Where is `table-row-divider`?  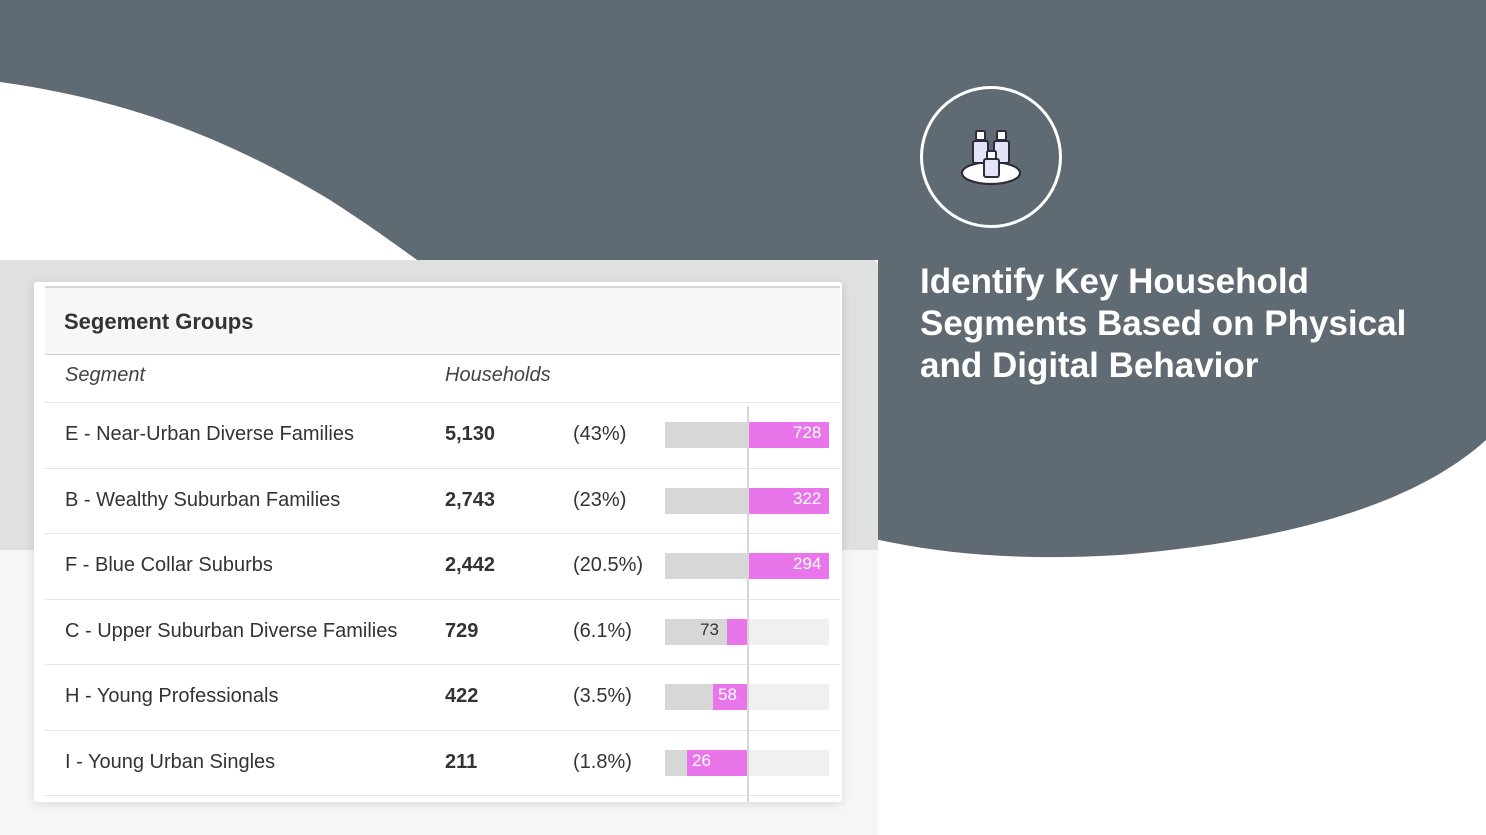
table-row-divider is located at coordinates (442, 798).